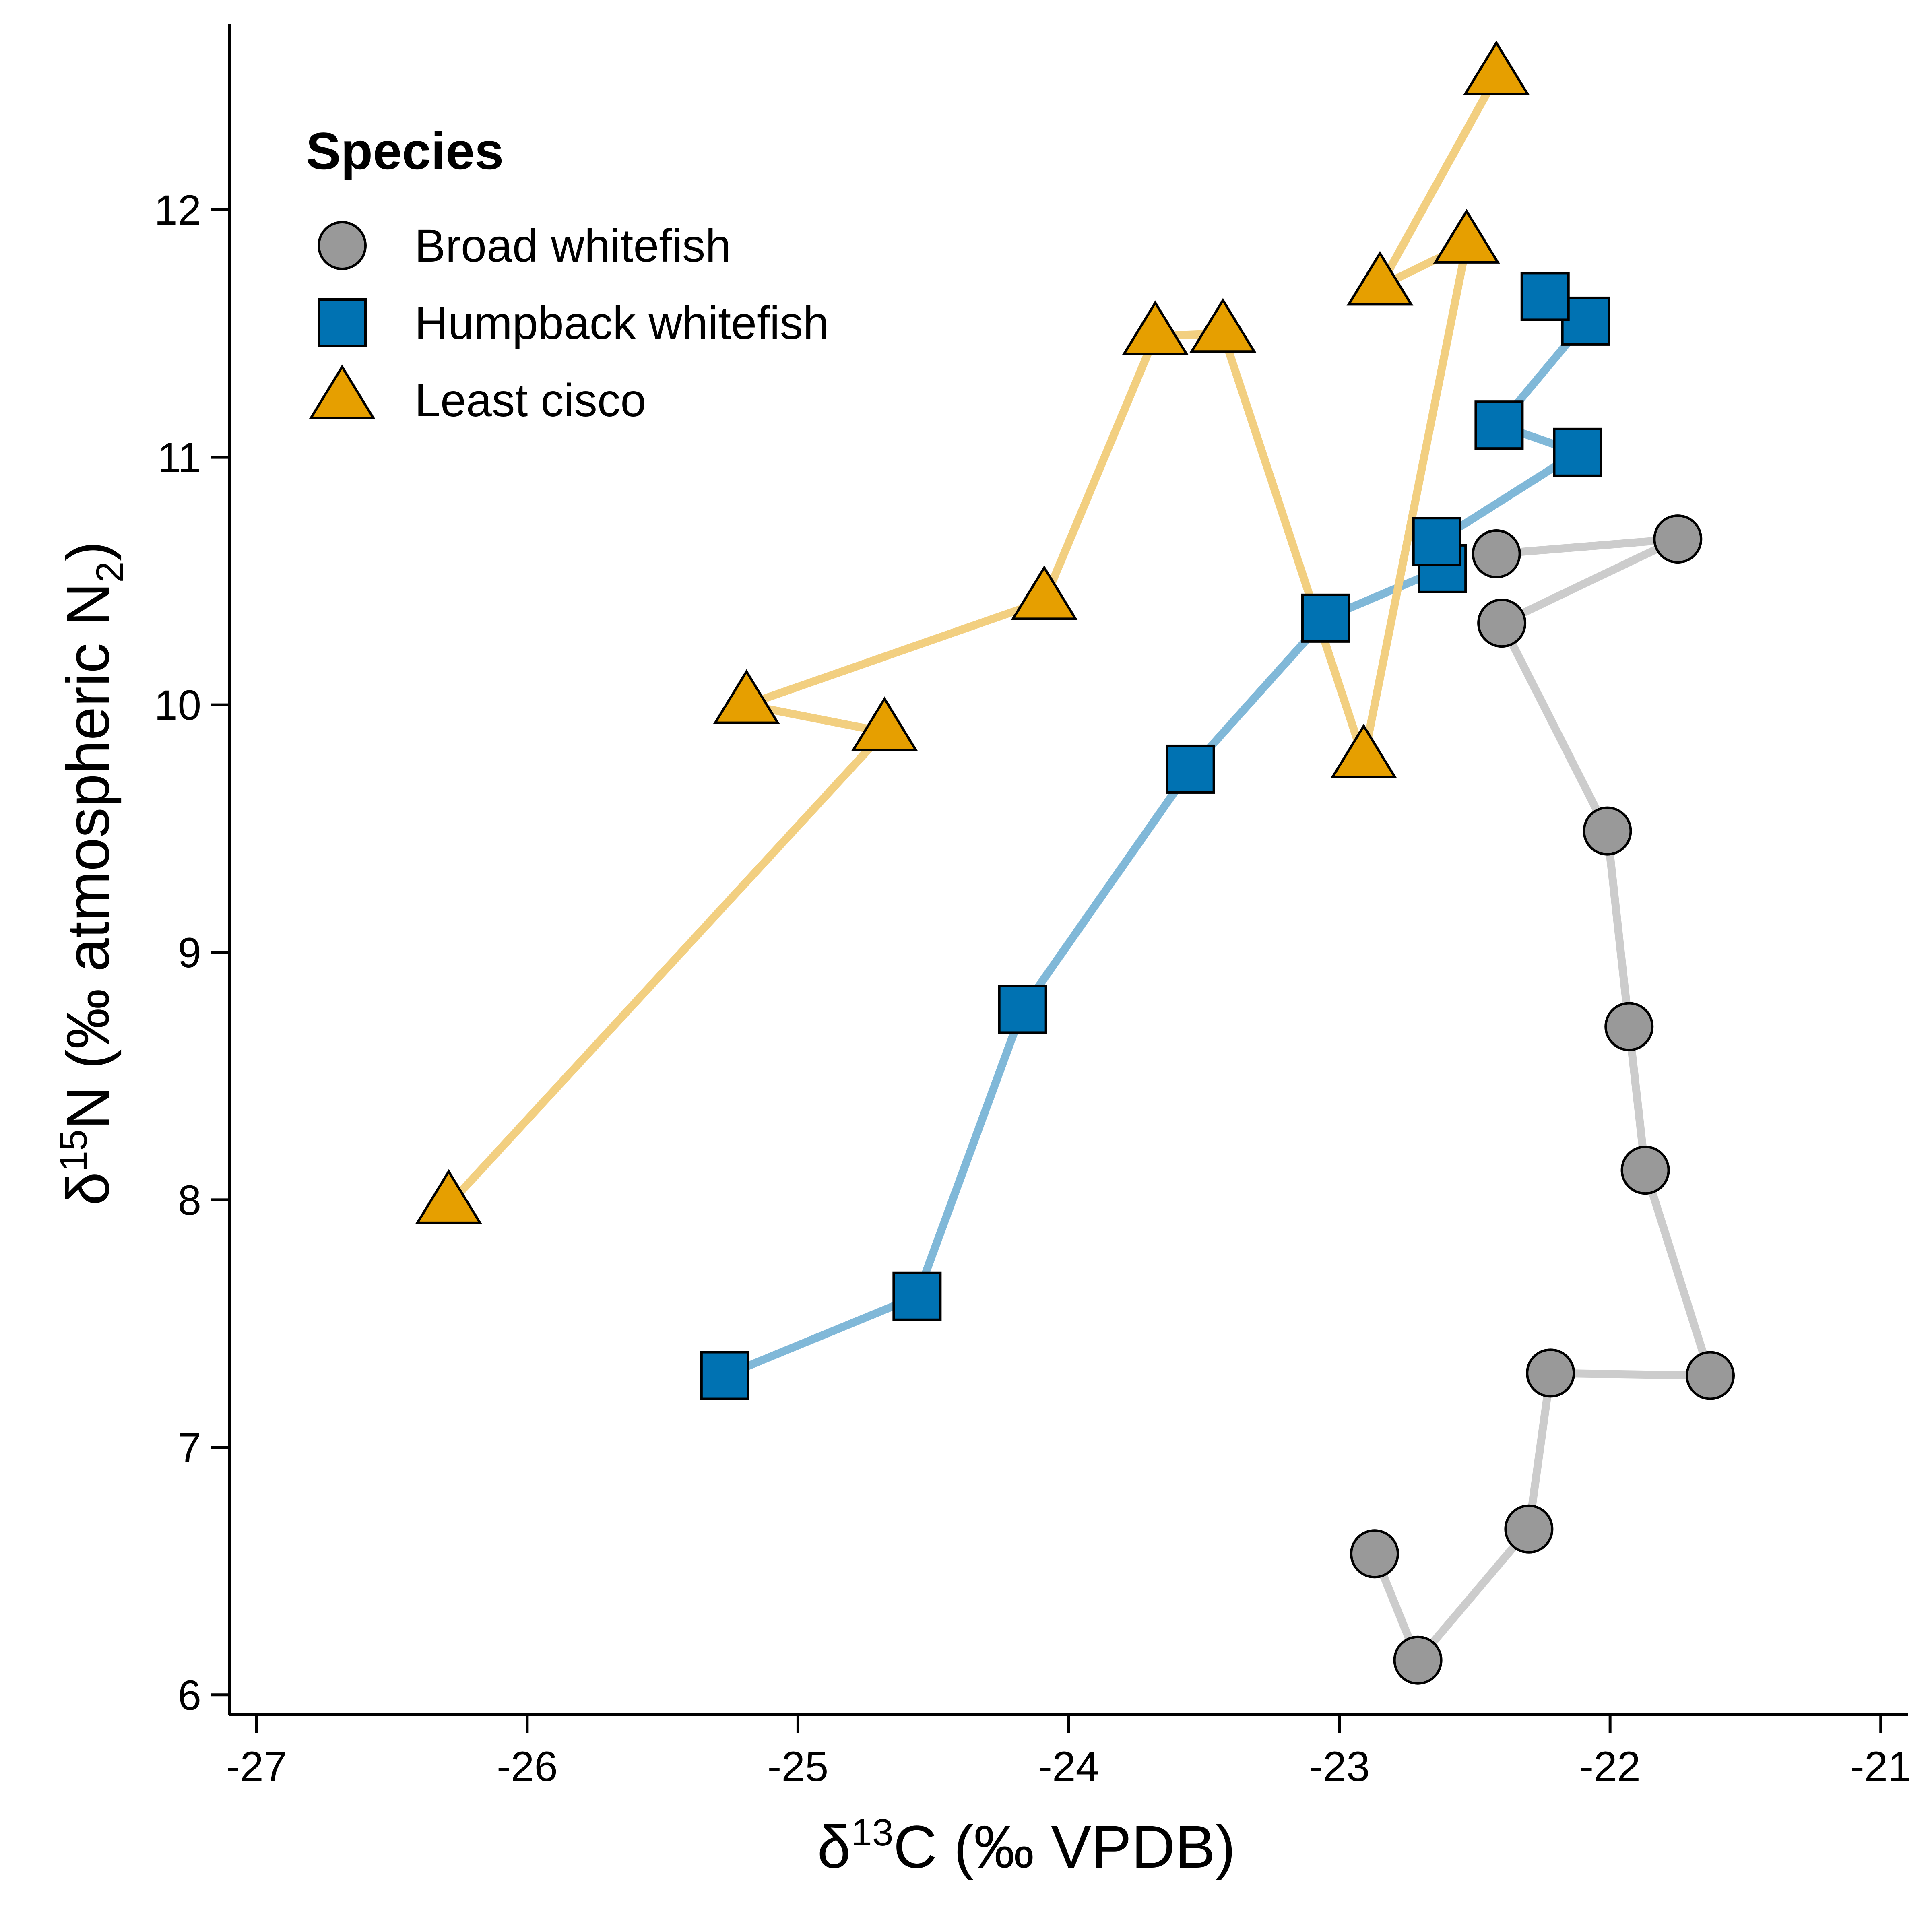 The image size is (1932, 1932). Describe the element at coordinates (177, 705) in the screenshot. I see `y-tick-label: 10` at that location.